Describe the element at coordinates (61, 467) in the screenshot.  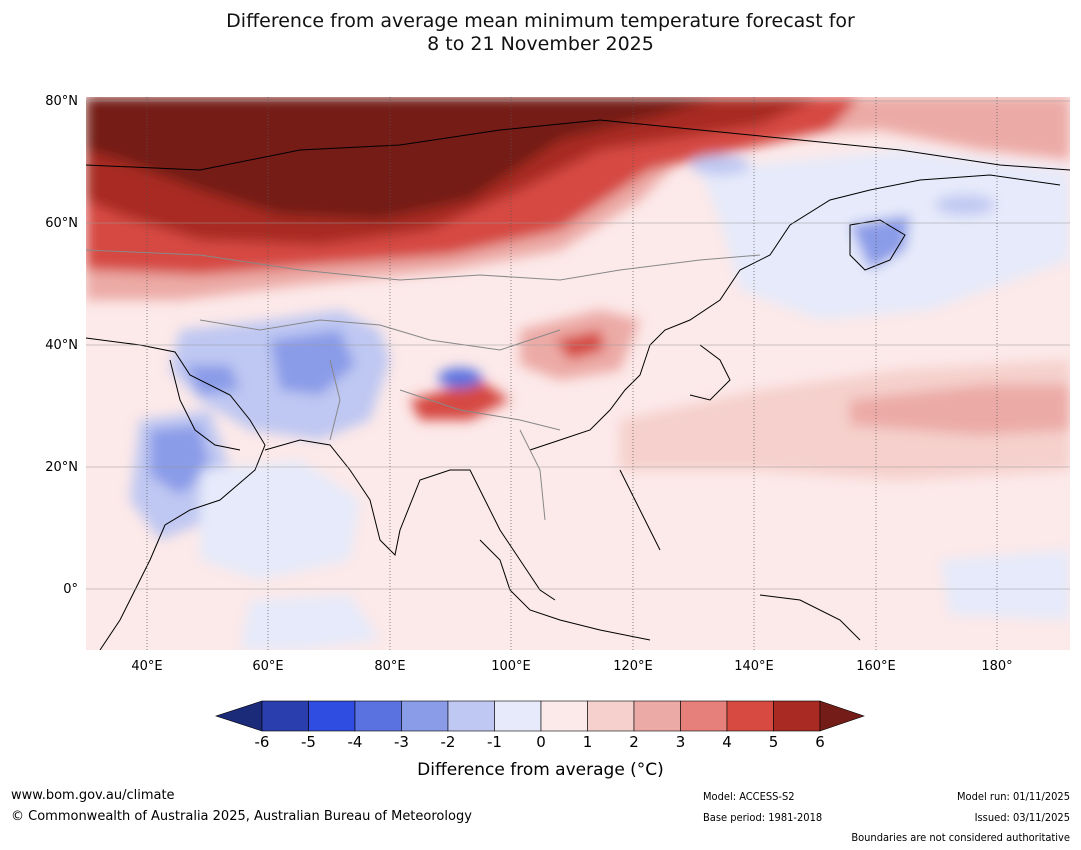
I see `lat-label-20n: 20°N` at that location.